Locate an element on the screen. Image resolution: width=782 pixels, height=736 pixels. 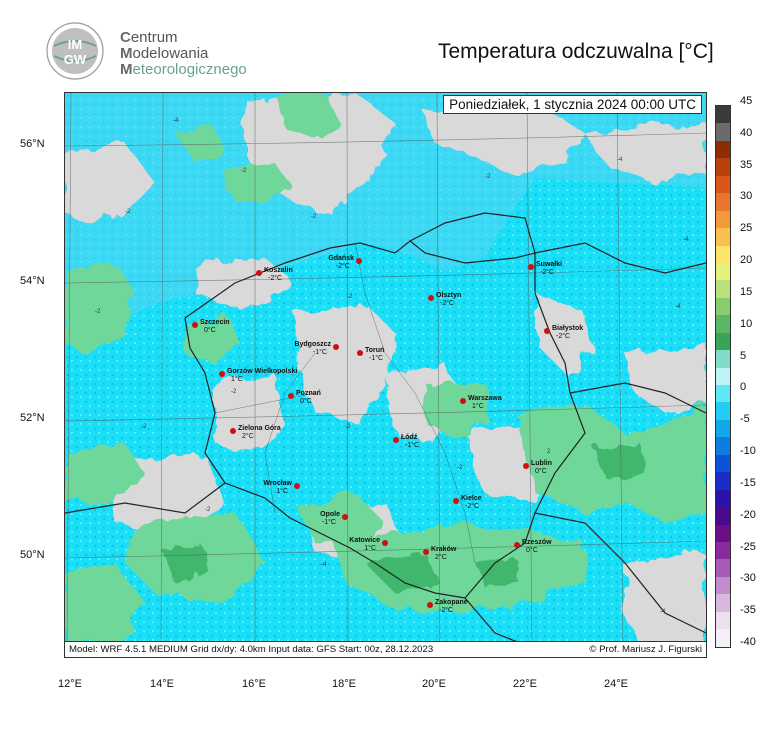
map-title: Temperatura odczuwalna [°C] is located at coordinates (576, 51).